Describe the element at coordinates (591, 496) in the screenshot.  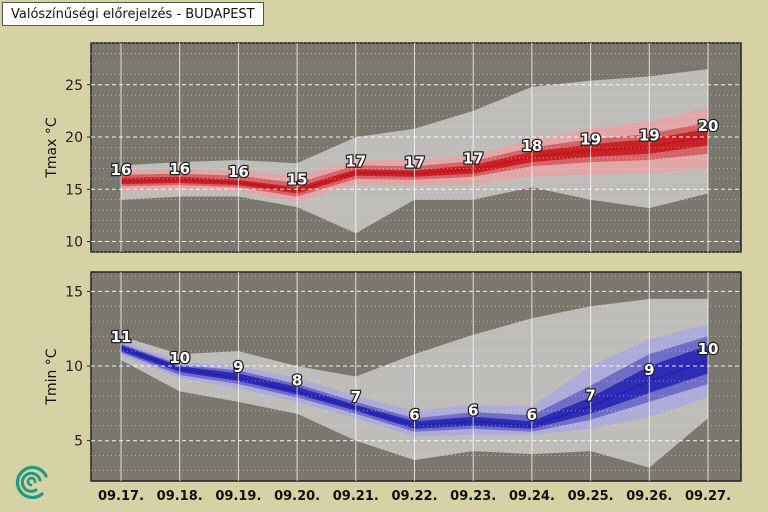
I see `date-label: 09.25.` at that location.